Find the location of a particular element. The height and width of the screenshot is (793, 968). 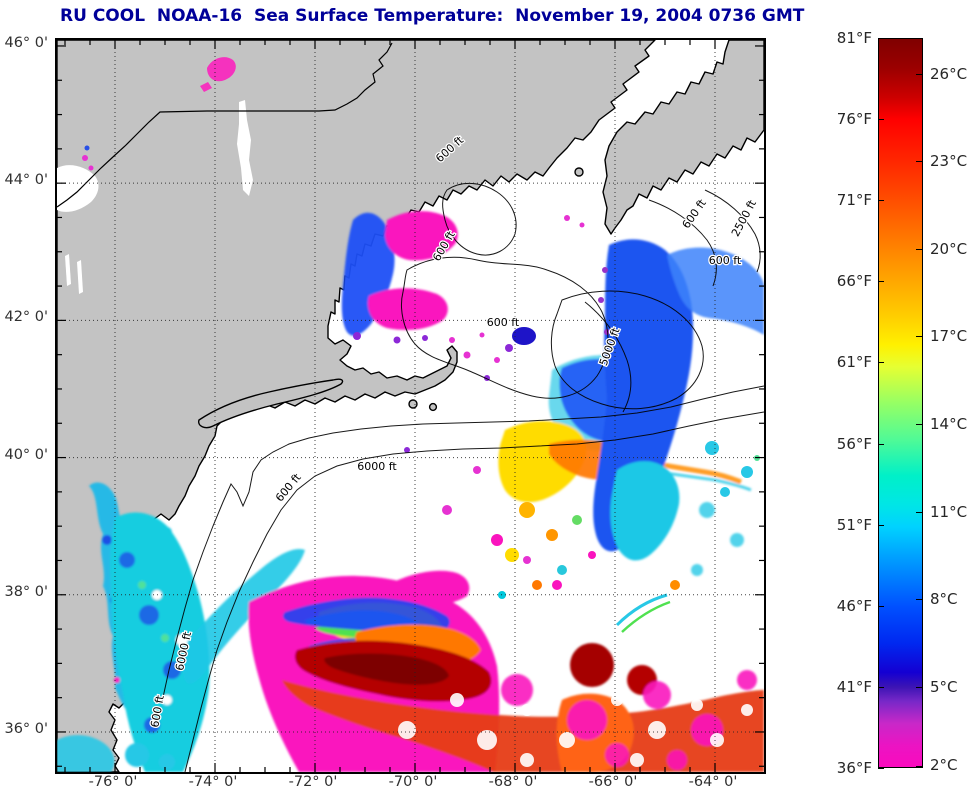

colorbar-c-label: 2°C is located at coordinates (944, 765).